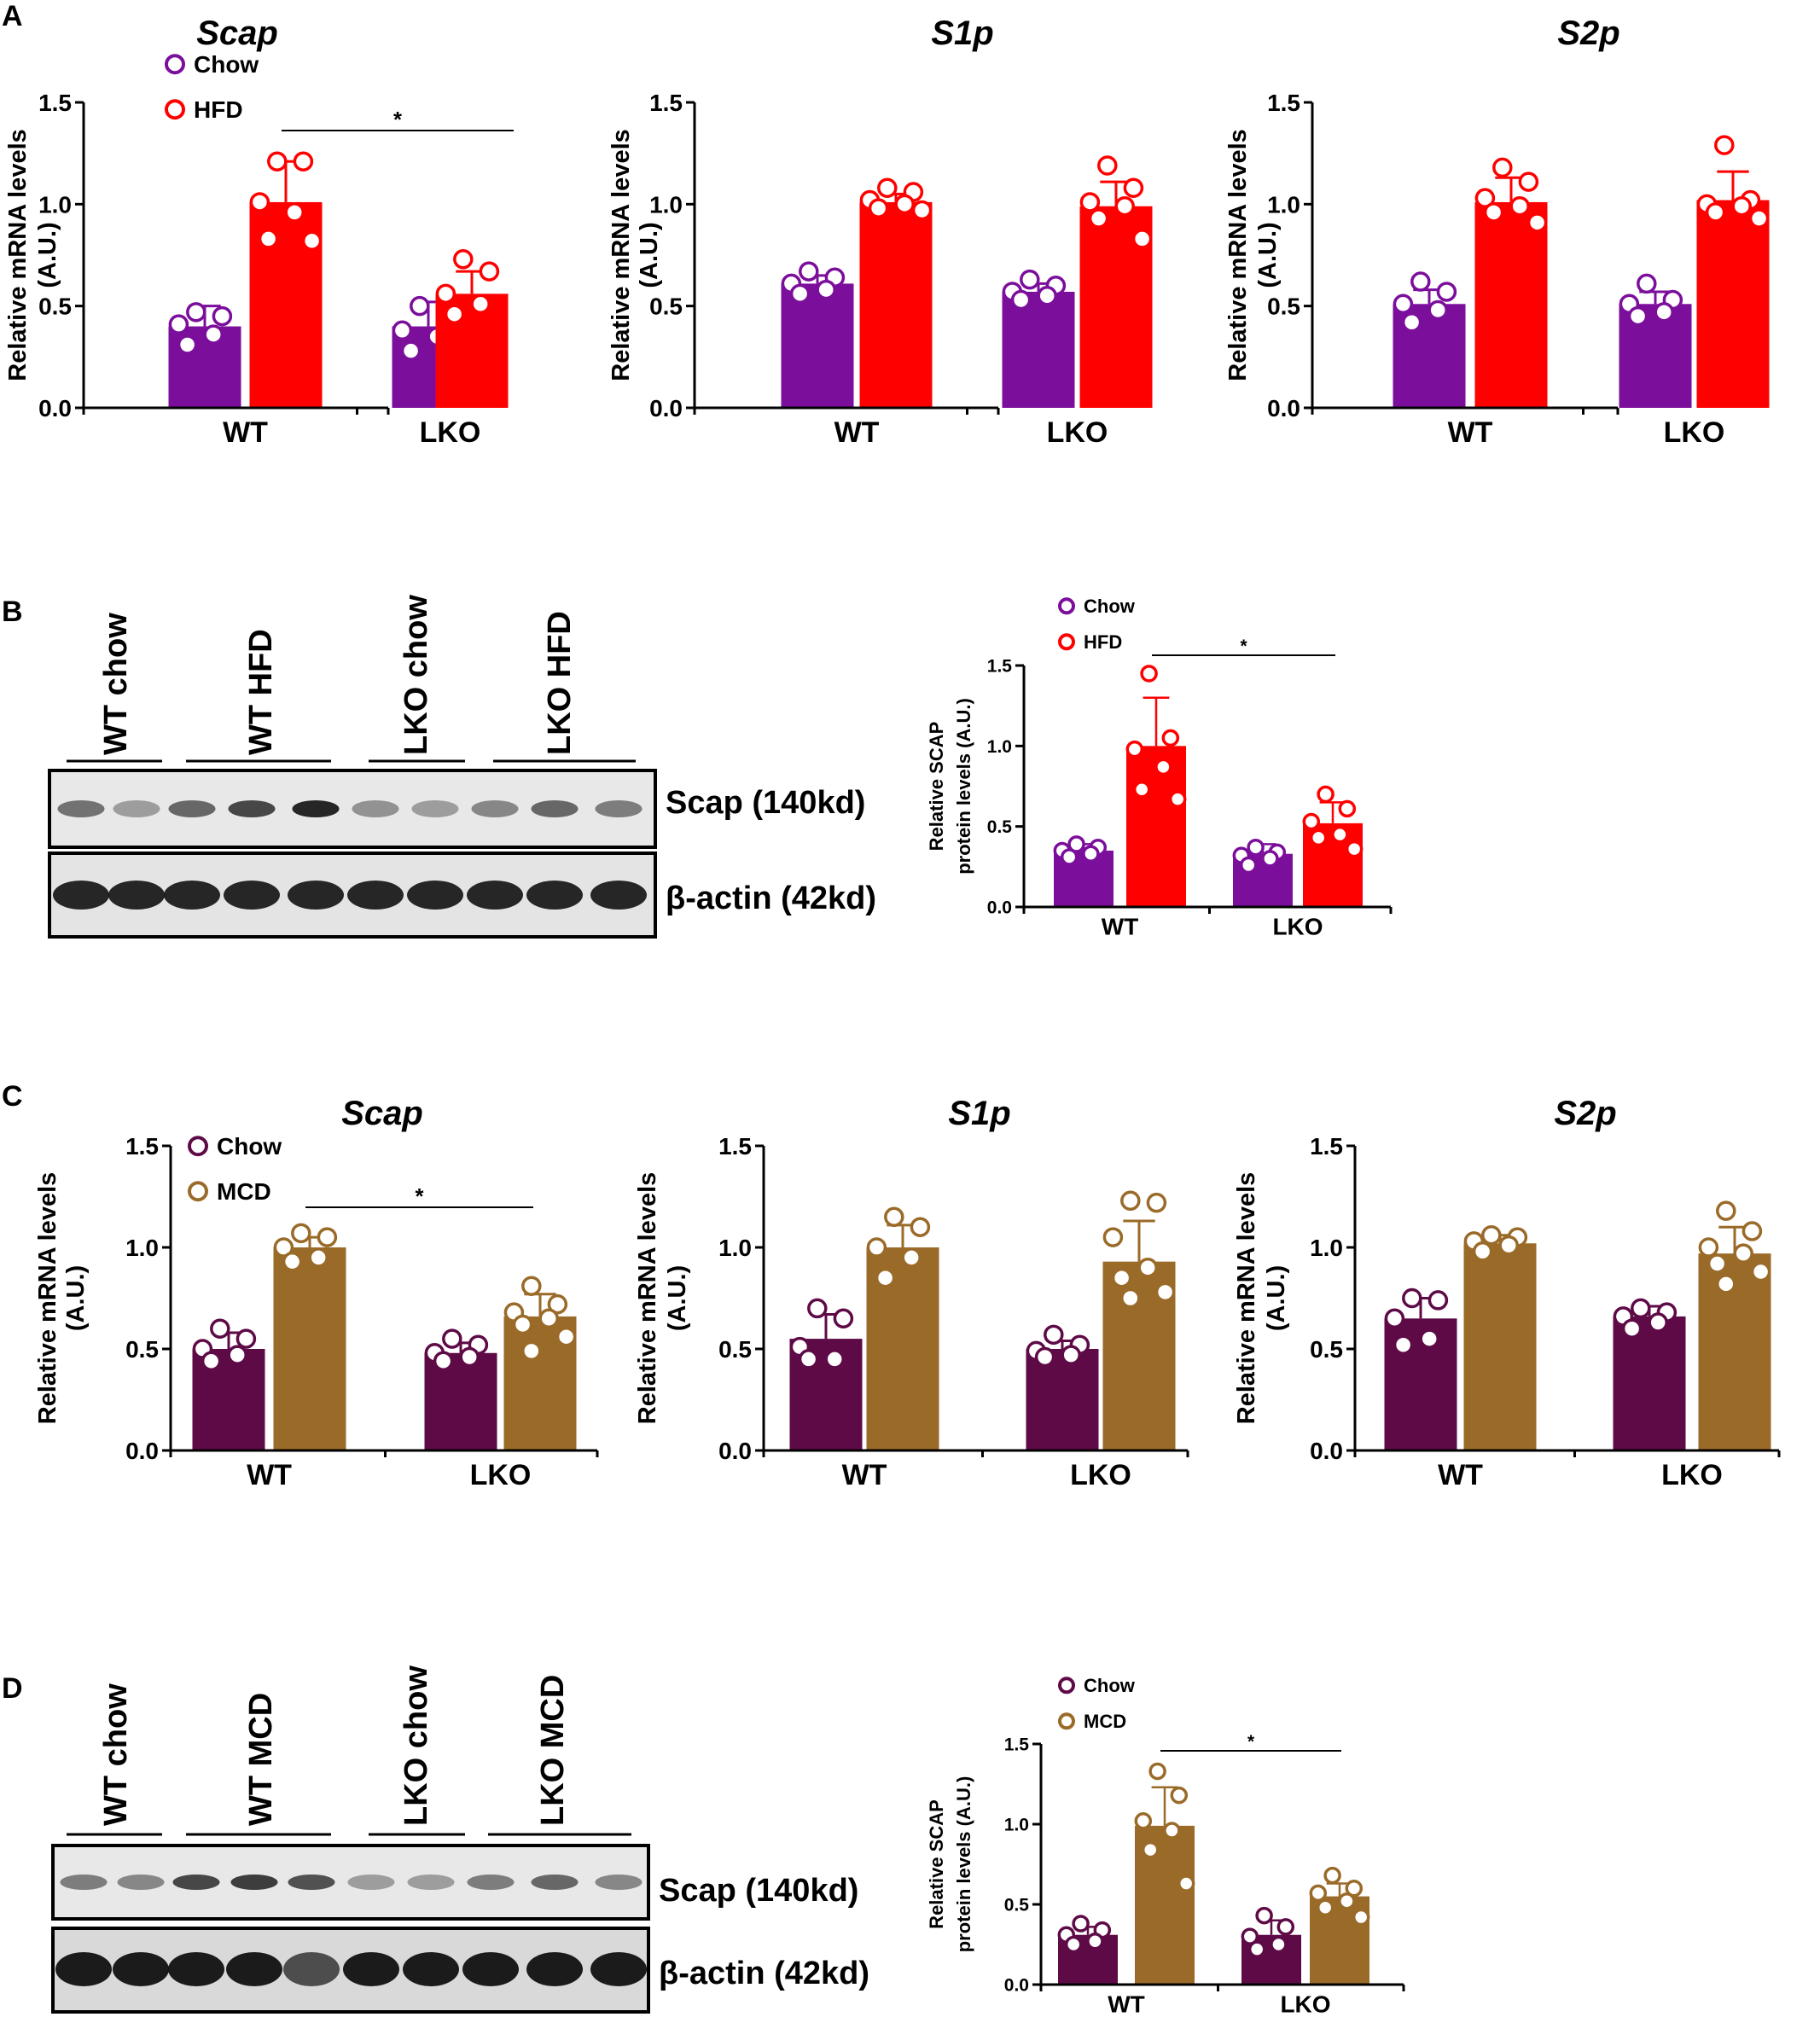 The height and width of the screenshot is (2017, 1820). Describe the element at coordinates (979, 1113) in the screenshot. I see `chart-title: S1p` at that location.